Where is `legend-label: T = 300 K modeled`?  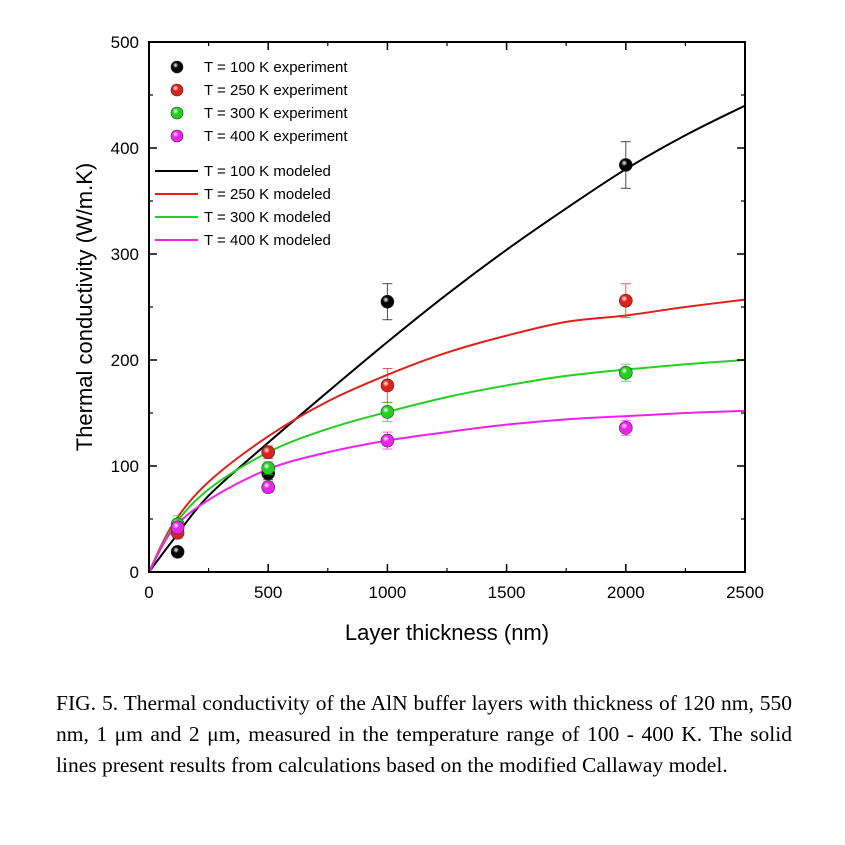
legend-label: T = 300 K modeled is located at coordinates (267, 217).